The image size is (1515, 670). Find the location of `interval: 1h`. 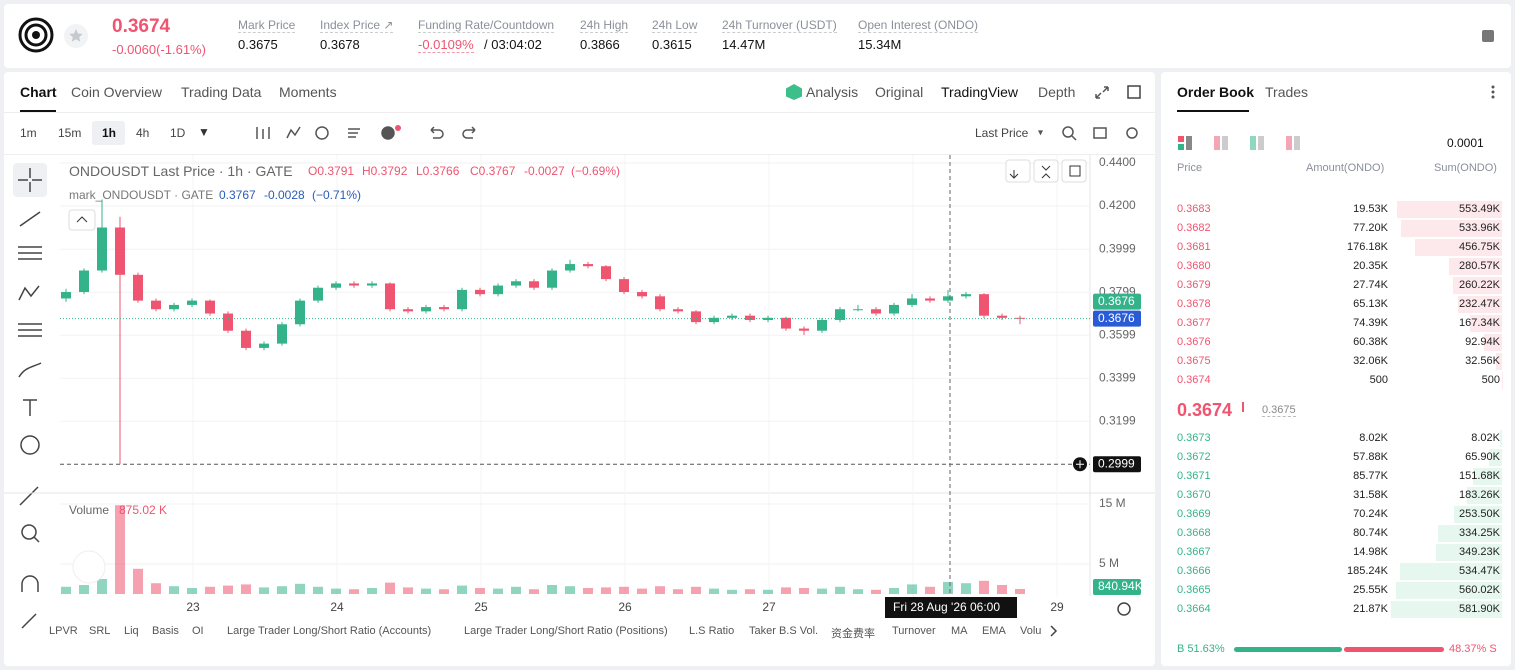

interval: 1h is located at coordinates (109, 133).